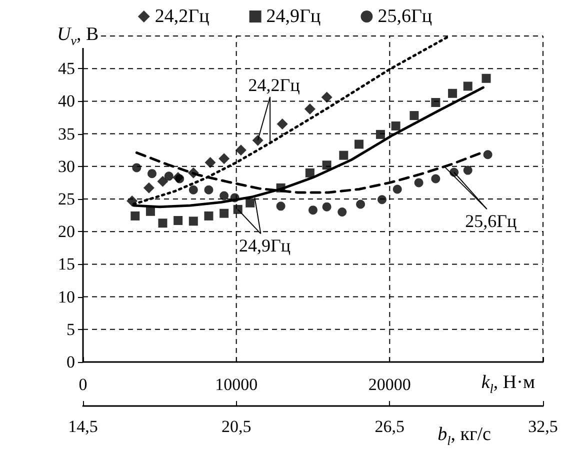 This screenshot has width=570, height=457. What do you see at coordinates (405, 16) in the screenshot?
I see `legend-label: 25,6Гц` at bounding box center [405, 16].